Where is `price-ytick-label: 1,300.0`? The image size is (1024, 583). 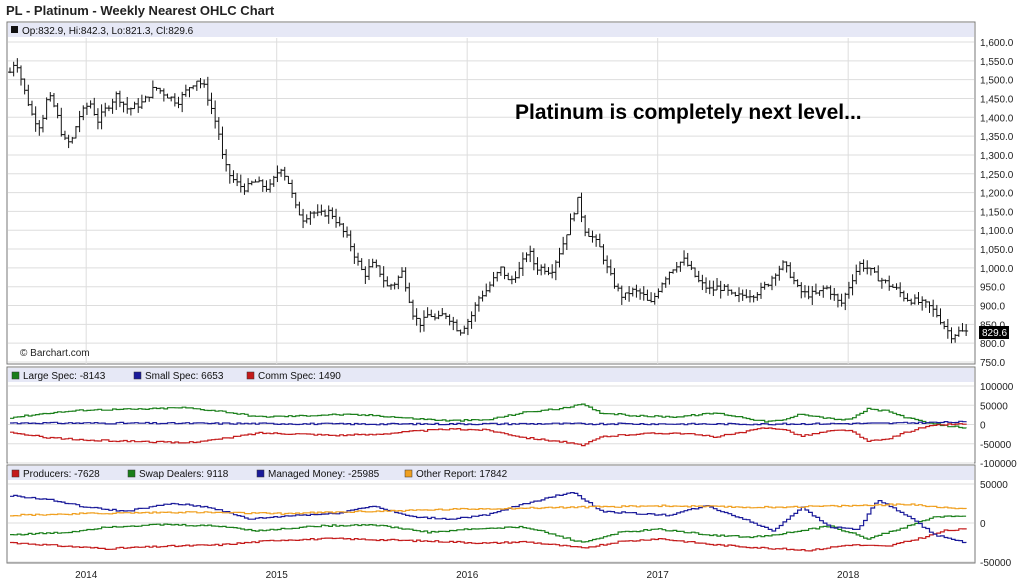
price-ytick-label: 1,300.0 is located at coordinates (997, 156).